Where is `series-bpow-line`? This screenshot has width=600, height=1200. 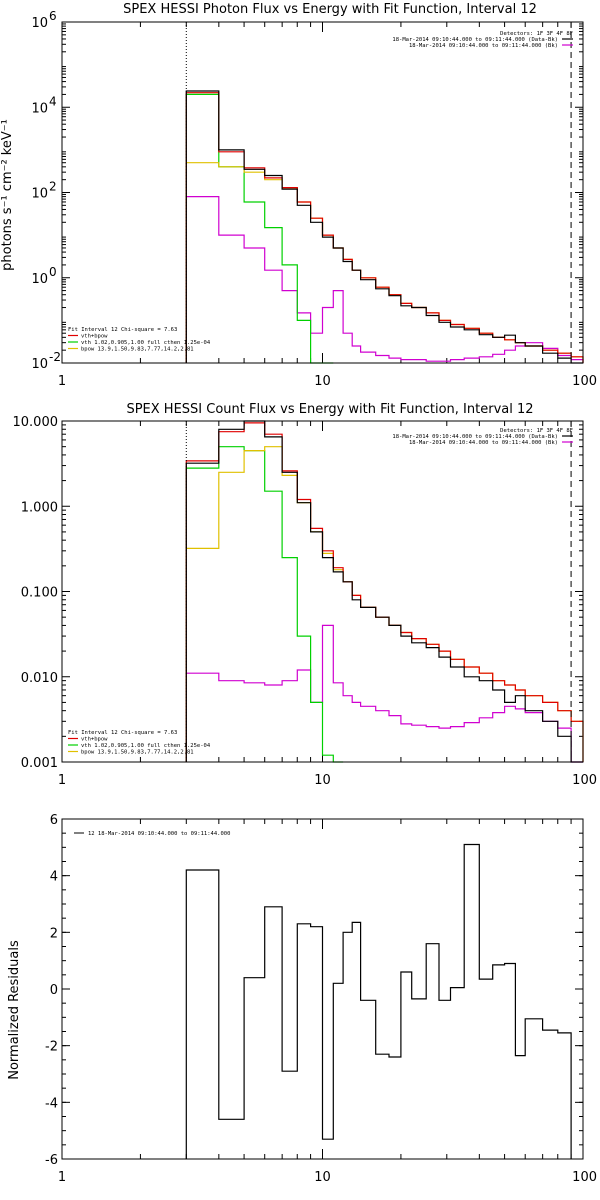 series-bpow-line is located at coordinates (384, 262).